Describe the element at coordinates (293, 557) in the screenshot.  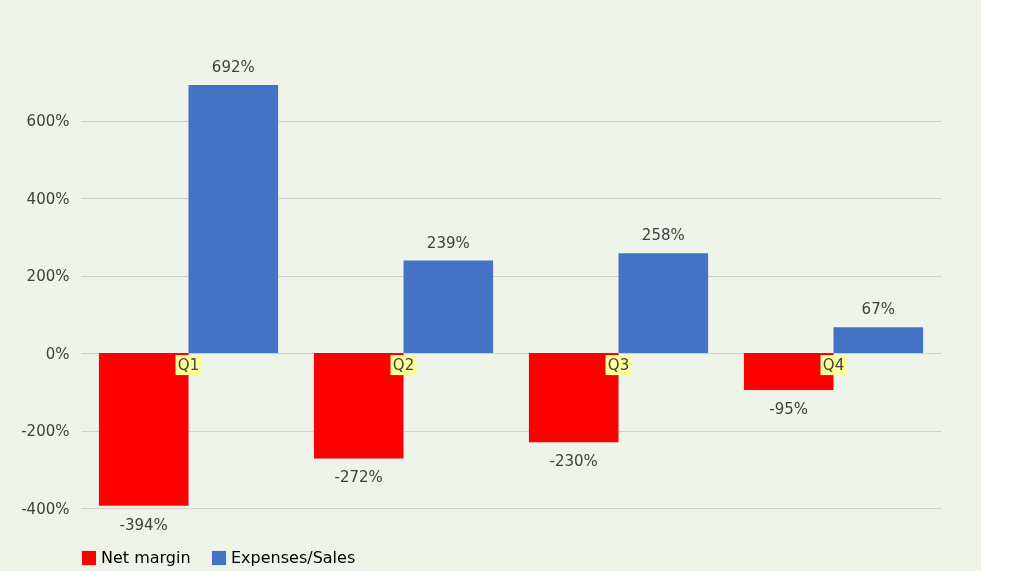
I see `legend-label: Expenses/Sales` at that location.